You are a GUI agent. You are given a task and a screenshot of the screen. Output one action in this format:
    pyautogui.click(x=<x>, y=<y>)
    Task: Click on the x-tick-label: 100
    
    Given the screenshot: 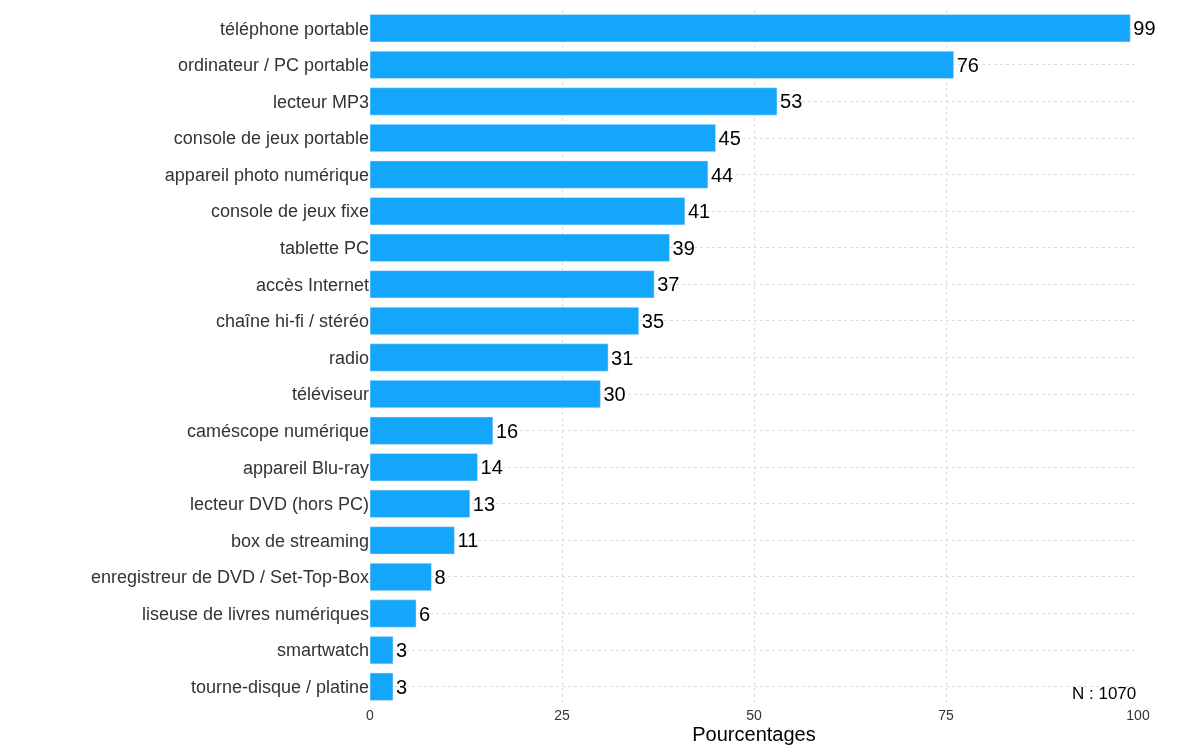 What is the action you would take?
    pyautogui.click(x=1138, y=715)
    